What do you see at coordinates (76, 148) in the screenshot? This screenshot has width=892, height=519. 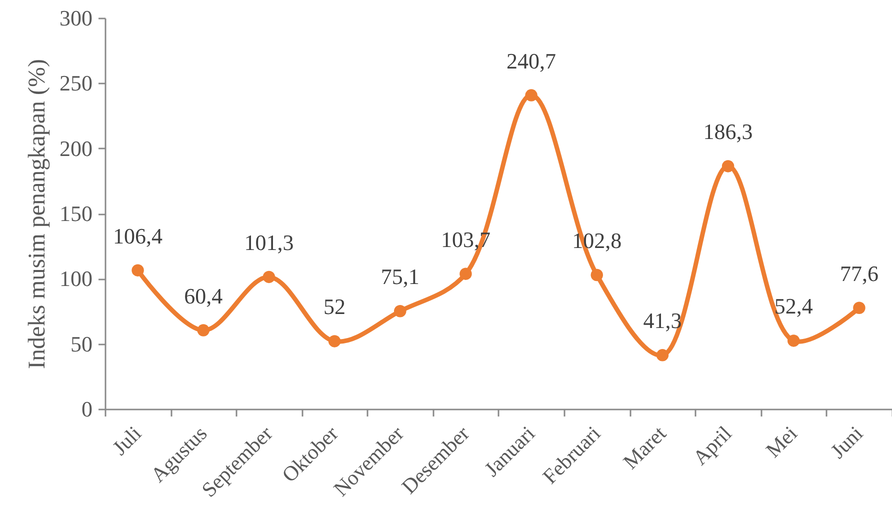 I see `y-tick-label: 200` at bounding box center [76, 148].